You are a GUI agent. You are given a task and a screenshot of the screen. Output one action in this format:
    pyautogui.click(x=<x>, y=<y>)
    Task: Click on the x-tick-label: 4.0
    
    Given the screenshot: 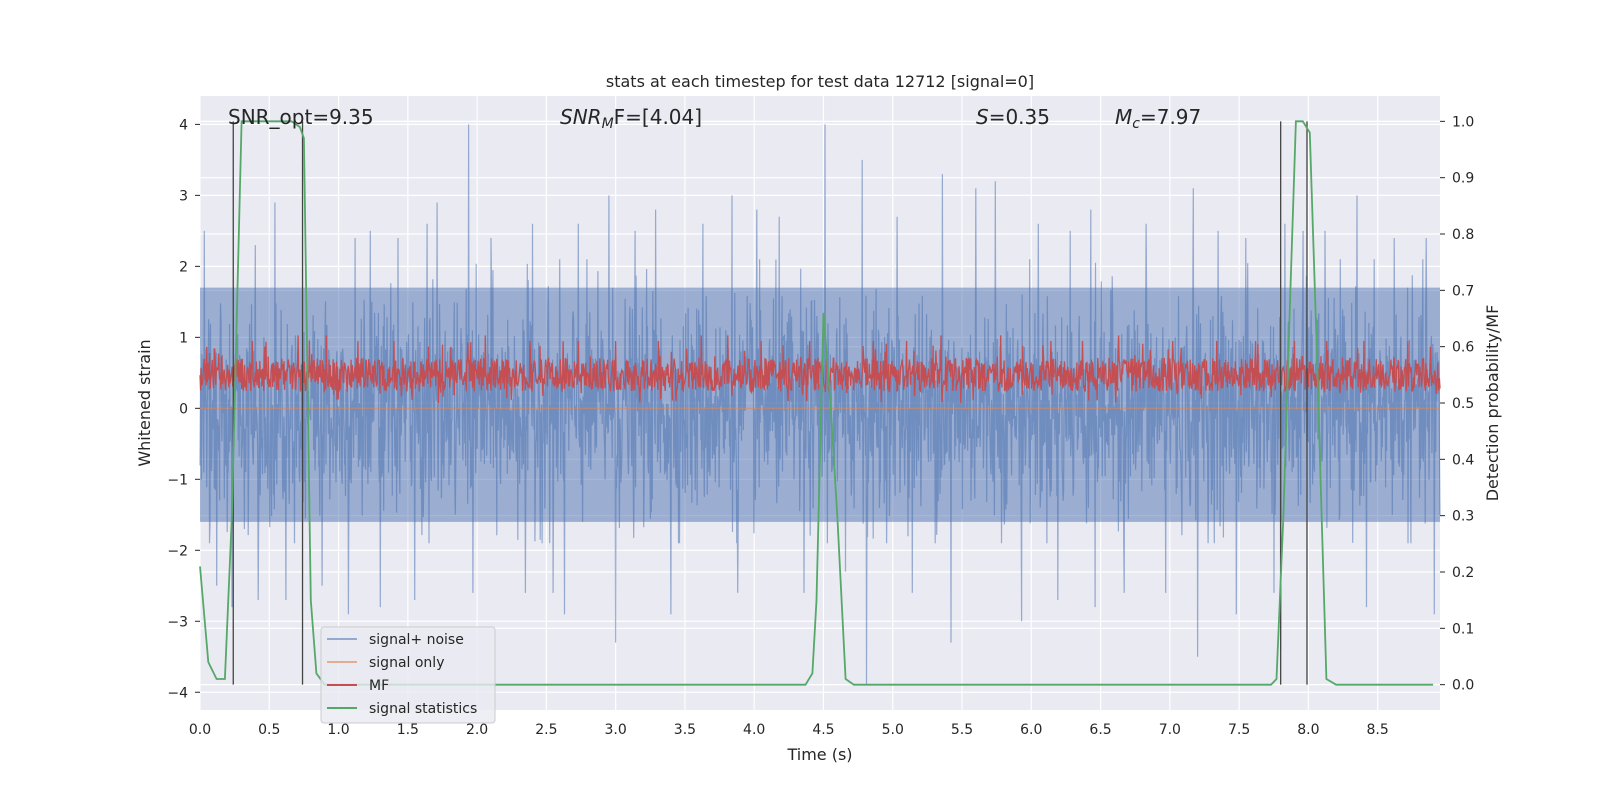 What is the action you would take?
    pyautogui.click(x=754, y=730)
    